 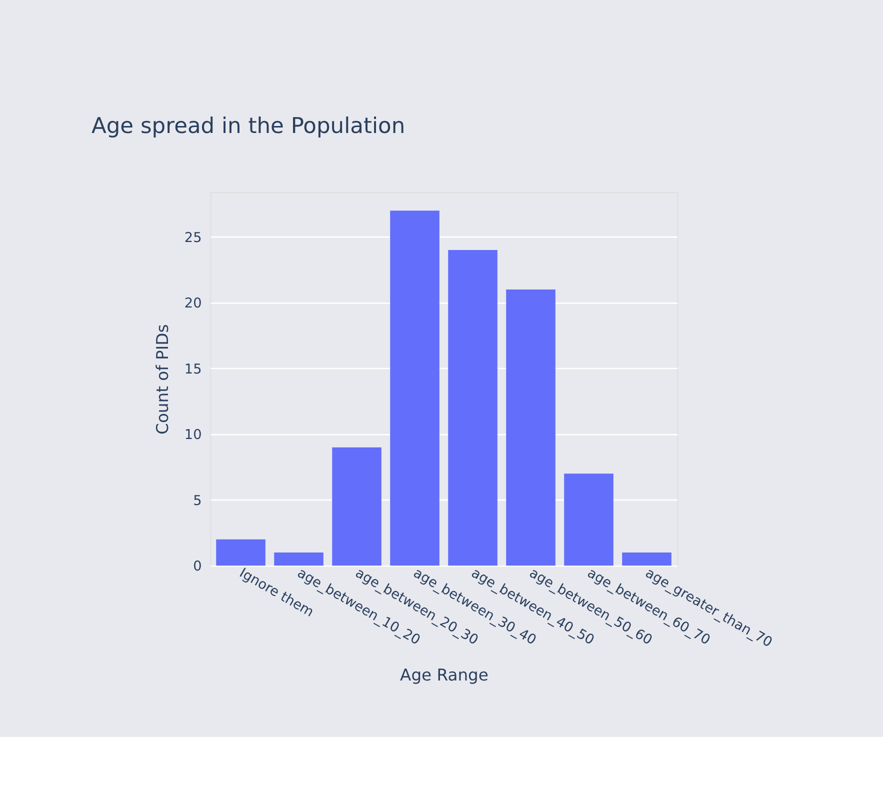 I want to click on y-tick-label: 10, so click(x=193, y=435).